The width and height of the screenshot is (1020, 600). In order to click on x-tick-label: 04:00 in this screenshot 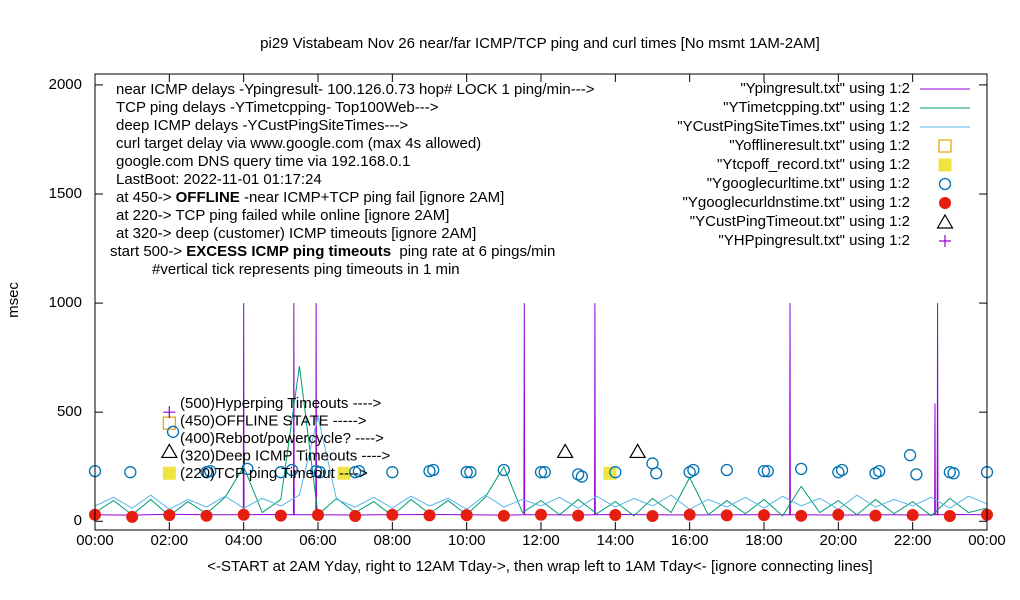, I will do `click(244, 540)`.